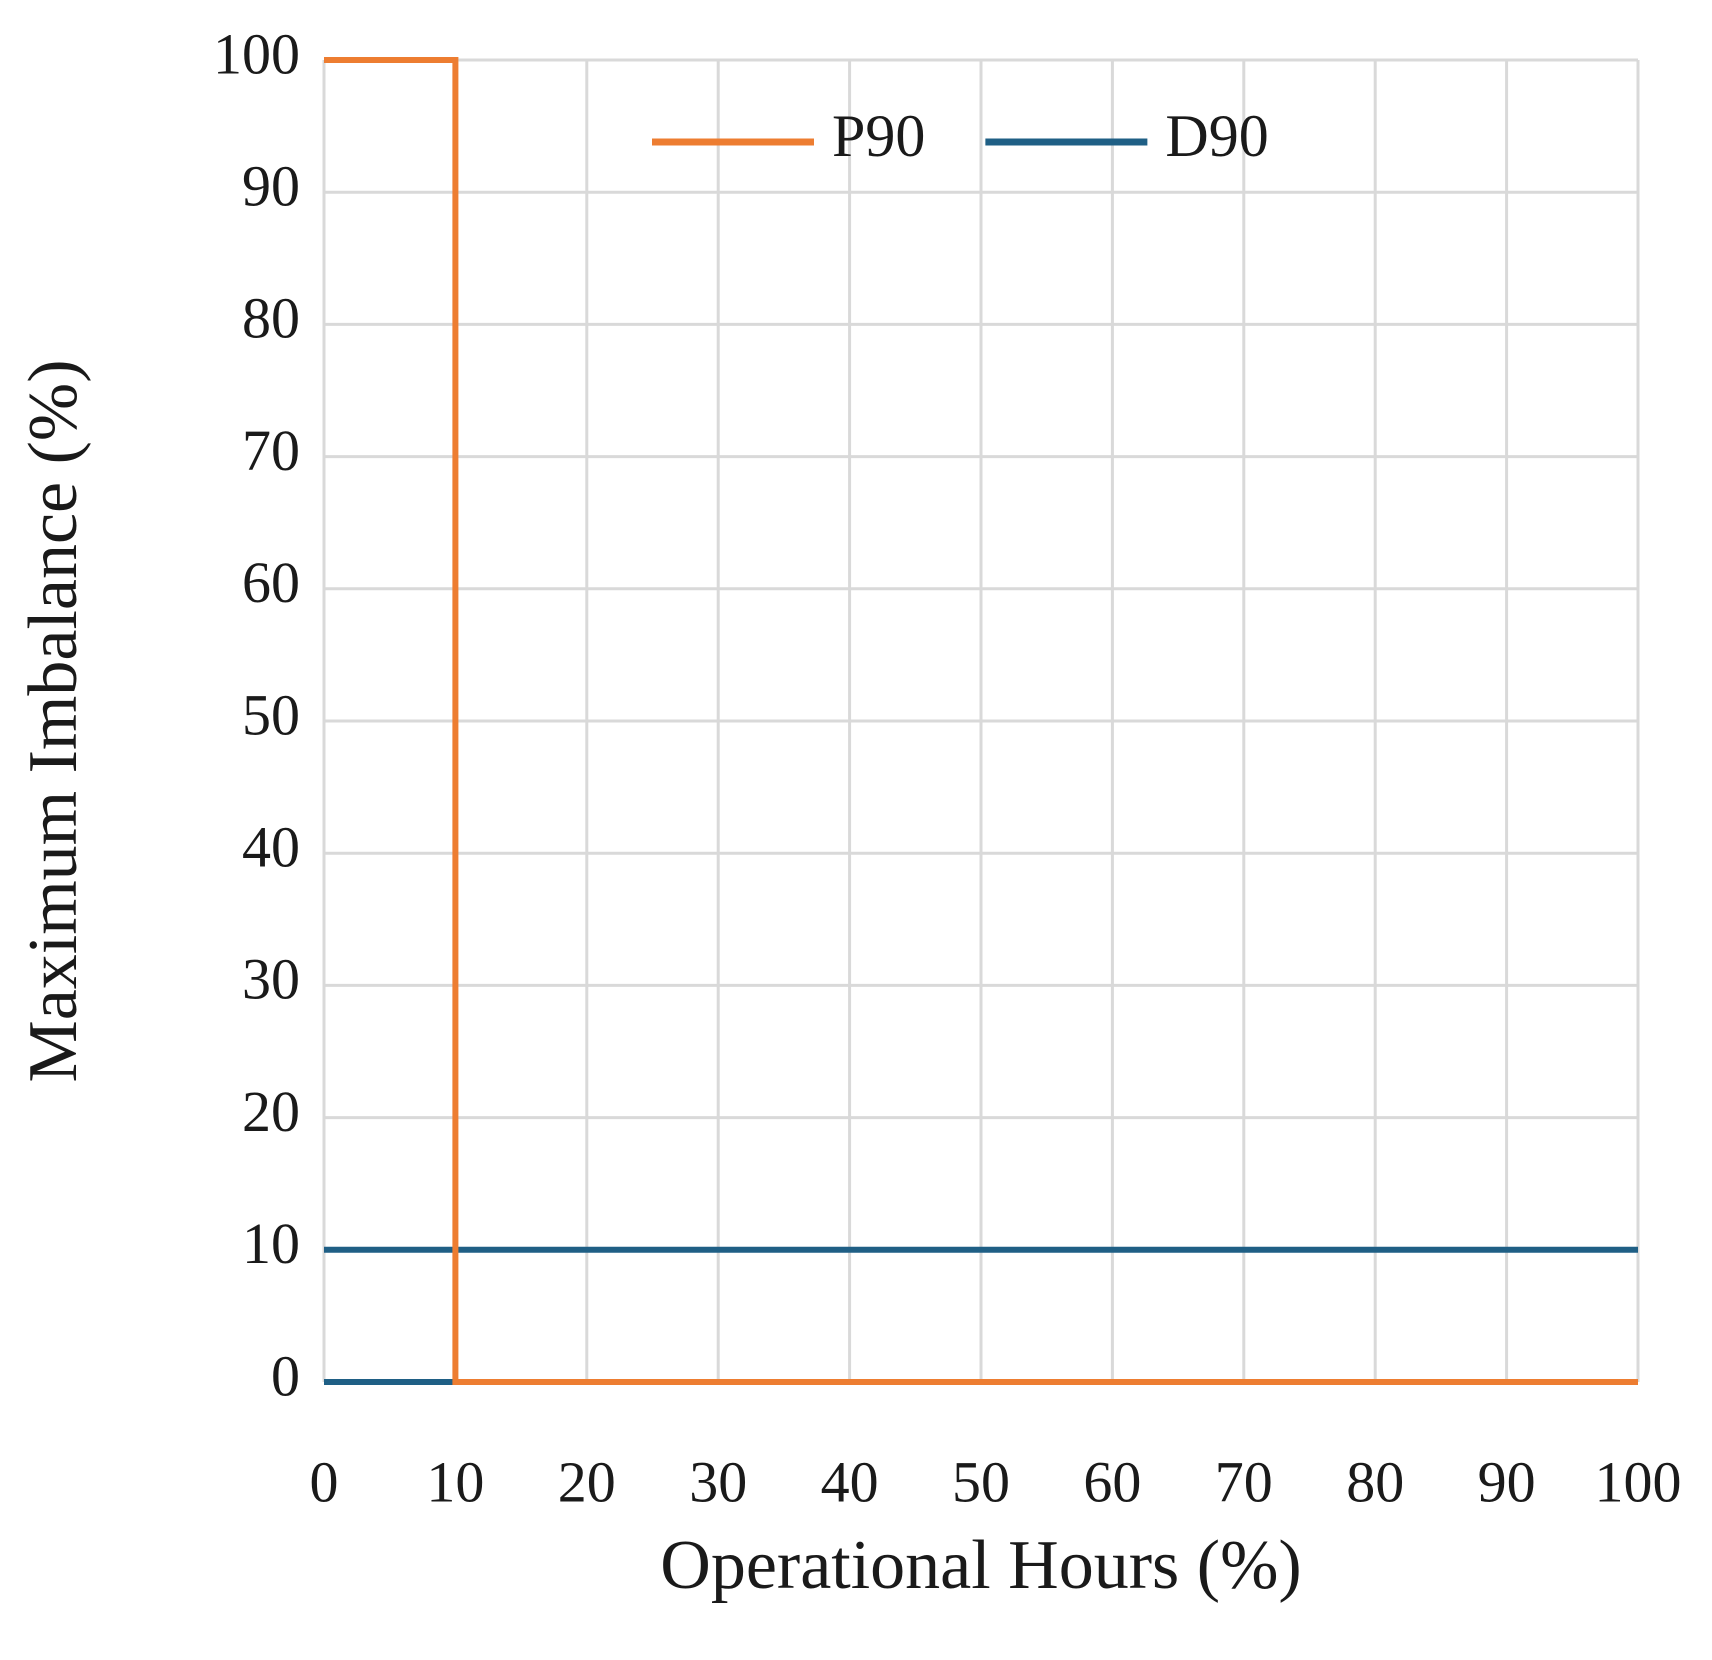  Describe the element at coordinates (53, 720) in the screenshot. I see `y-axis-title: Maximum Imbalance (%)` at that location.